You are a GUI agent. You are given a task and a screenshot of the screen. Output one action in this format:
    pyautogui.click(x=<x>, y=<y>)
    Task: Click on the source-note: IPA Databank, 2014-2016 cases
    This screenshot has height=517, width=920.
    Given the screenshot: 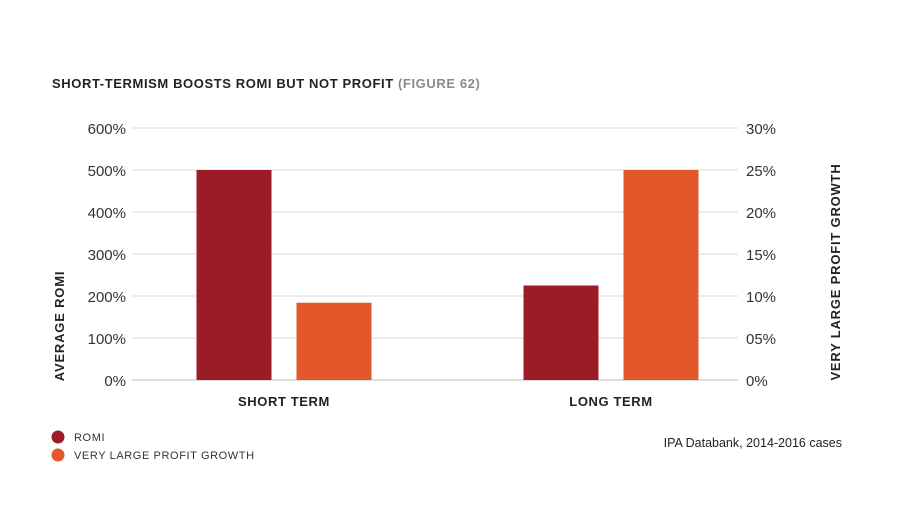 What is the action you would take?
    pyautogui.click(x=753, y=443)
    